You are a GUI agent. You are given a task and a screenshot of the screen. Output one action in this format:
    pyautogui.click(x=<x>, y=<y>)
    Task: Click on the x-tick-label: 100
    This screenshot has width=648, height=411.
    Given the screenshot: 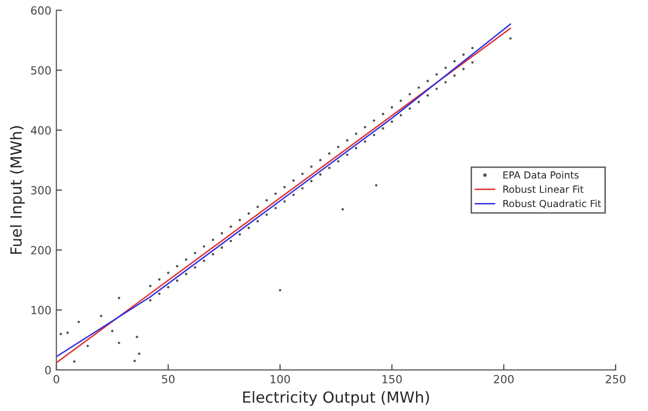 What is the action you would take?
    pyautogui.click(x=280, y=379)
    